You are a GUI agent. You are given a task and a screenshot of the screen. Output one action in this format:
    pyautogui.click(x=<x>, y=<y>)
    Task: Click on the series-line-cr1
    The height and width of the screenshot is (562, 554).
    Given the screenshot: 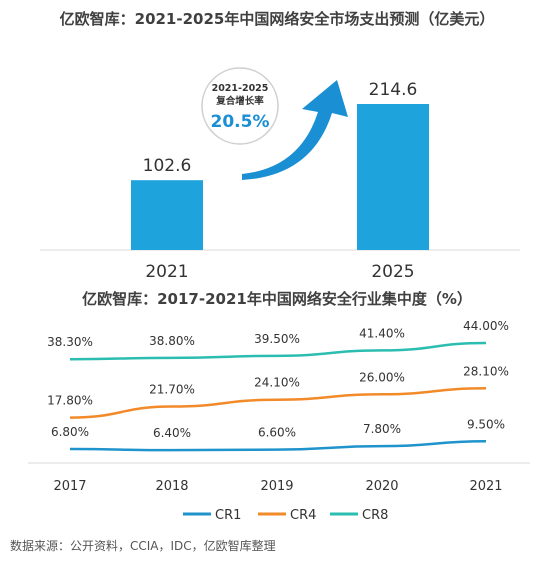 What is the action you would take?
    pyautogui.click(x=278, y=446)
    